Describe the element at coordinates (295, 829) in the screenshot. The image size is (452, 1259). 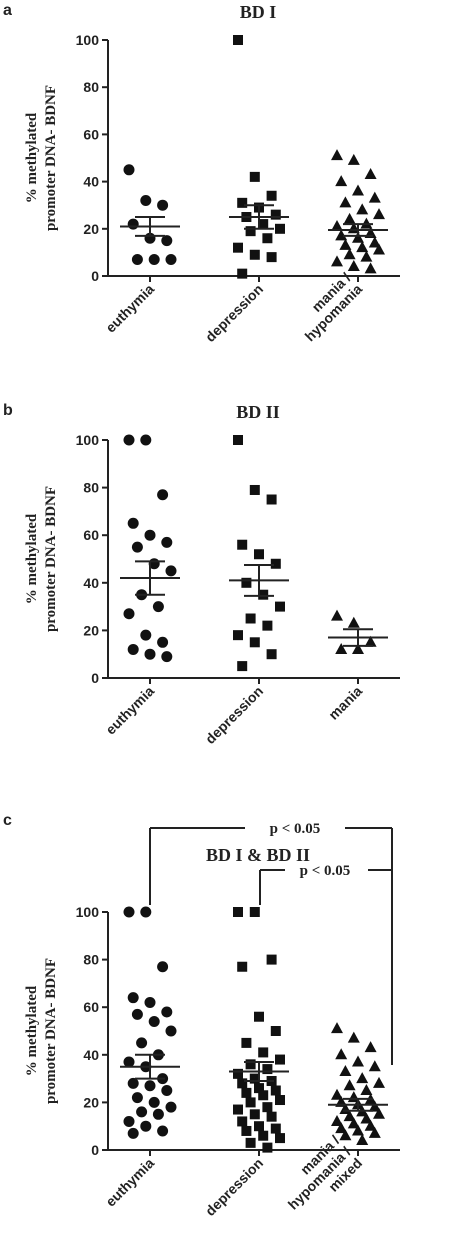
I see `annotation: p < 0.05` at that location.